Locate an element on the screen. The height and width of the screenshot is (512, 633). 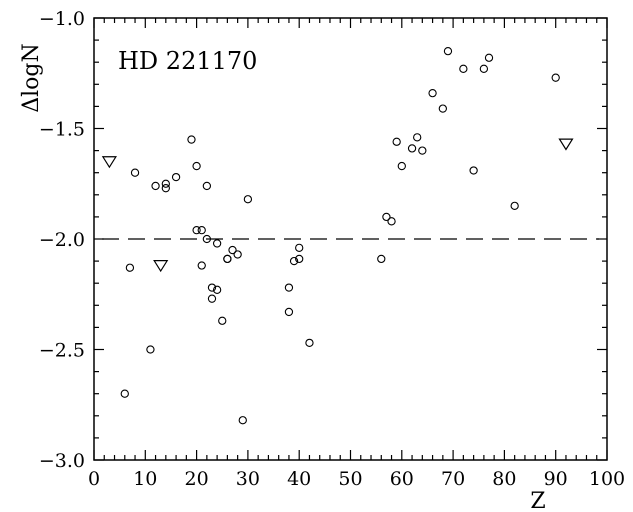
y-tick-label: −2.5 is located at coordinates (62, 351).